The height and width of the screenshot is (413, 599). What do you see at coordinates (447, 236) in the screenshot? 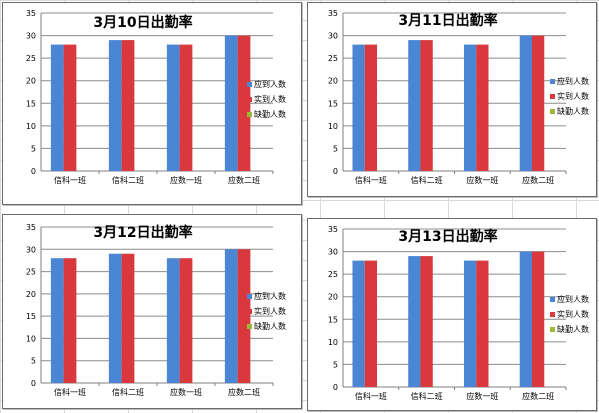
I see `chart-title: 3月13日出勤率` at bounding box center [447, 236].